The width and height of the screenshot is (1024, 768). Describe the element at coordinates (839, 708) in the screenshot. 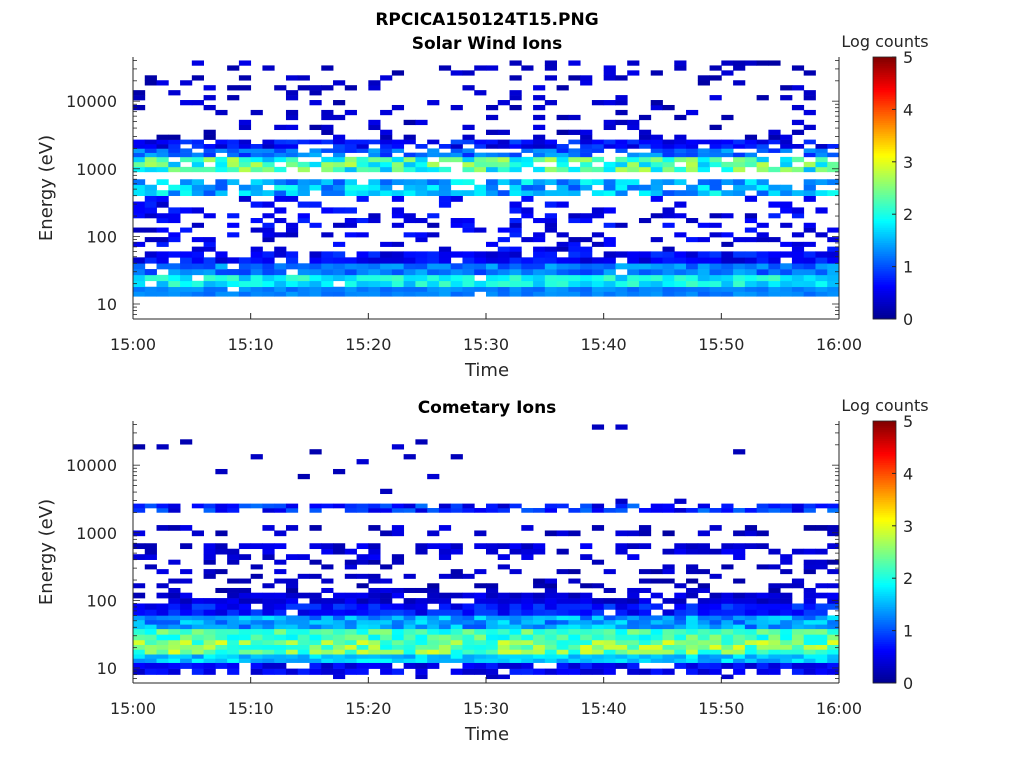

I see `x-tick-label: 16:00` at that location.